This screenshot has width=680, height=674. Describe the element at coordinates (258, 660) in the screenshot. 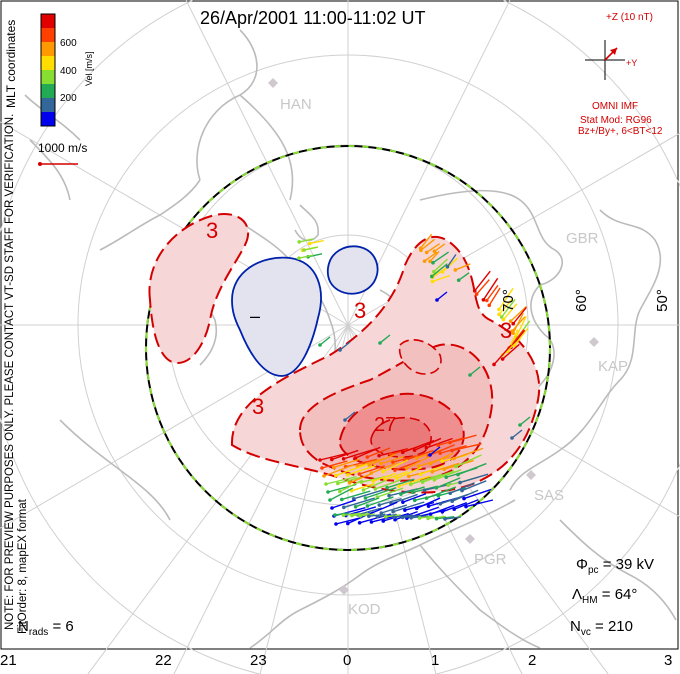

I see `mlt-label-23: 23` at that location.